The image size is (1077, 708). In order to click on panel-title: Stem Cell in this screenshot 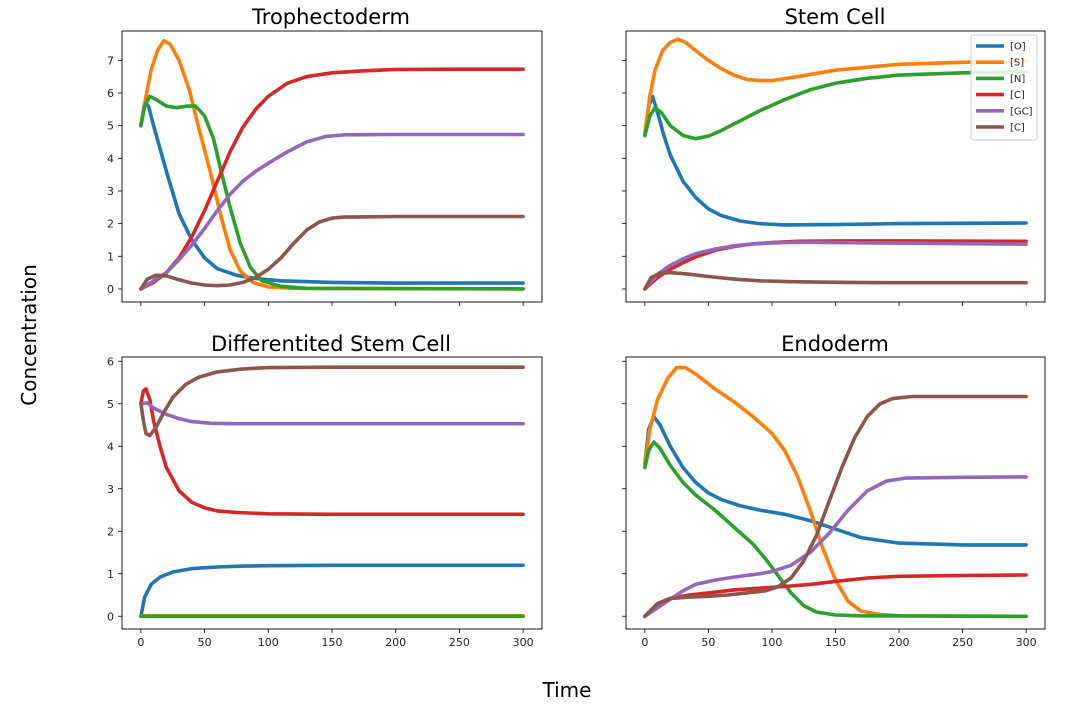, I will do `click(835, 17)`.